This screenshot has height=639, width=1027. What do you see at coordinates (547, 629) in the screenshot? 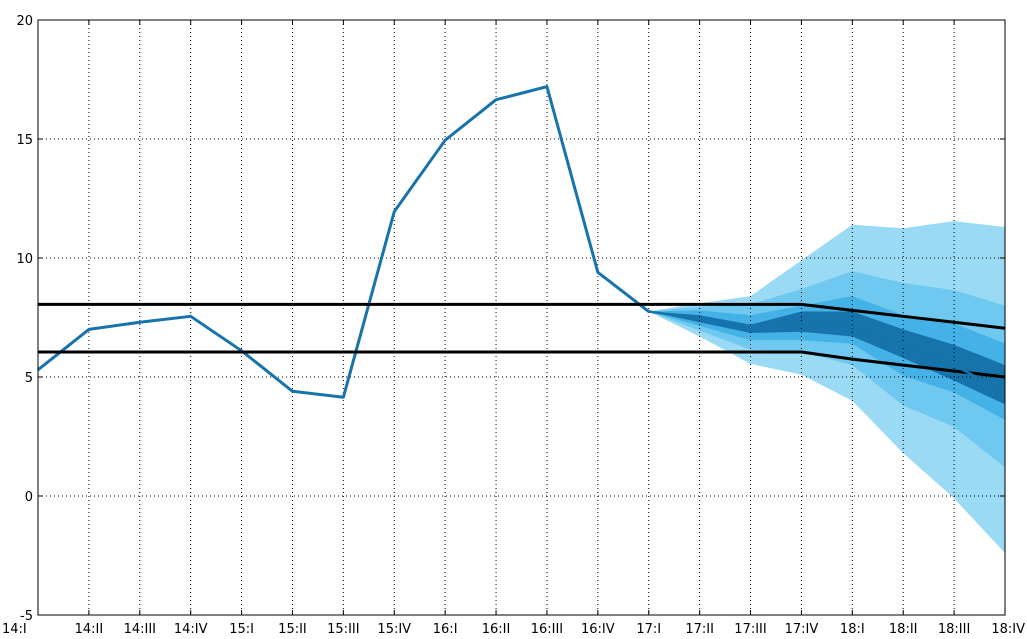
I see `x-tick-label: 16:III` at bounding box center [547, 629].